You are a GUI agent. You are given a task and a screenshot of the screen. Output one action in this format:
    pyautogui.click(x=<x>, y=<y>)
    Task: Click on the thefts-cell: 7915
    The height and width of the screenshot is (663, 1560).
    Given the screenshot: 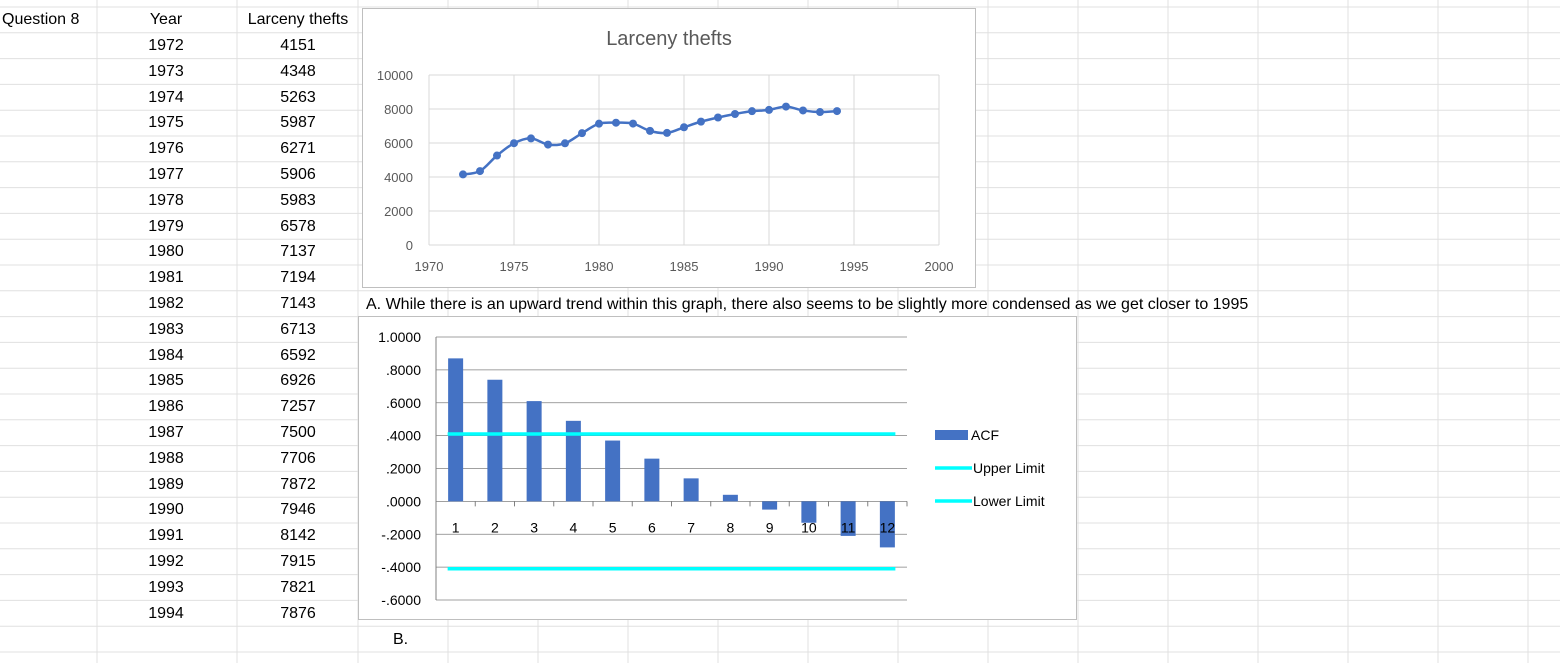 What is the action you would take?
    pyautogui.click(x=298, y=561)
    